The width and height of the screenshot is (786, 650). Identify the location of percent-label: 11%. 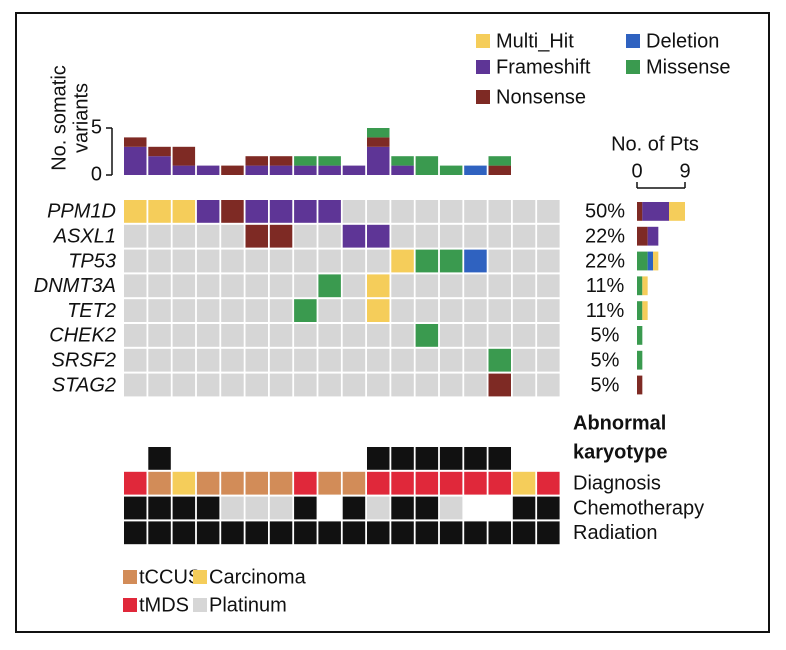
(605, 311).